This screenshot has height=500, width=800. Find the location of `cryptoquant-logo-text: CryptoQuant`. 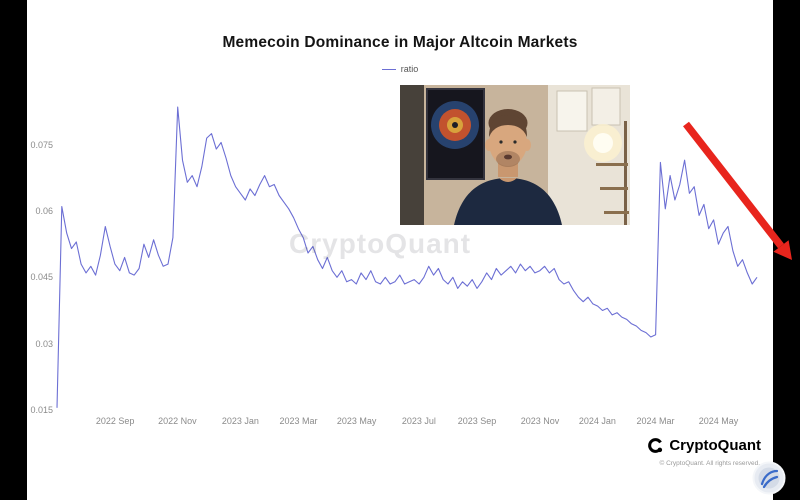

cryptoquant-logo-text: CryptoQuant is located at coordinates (715, 445).